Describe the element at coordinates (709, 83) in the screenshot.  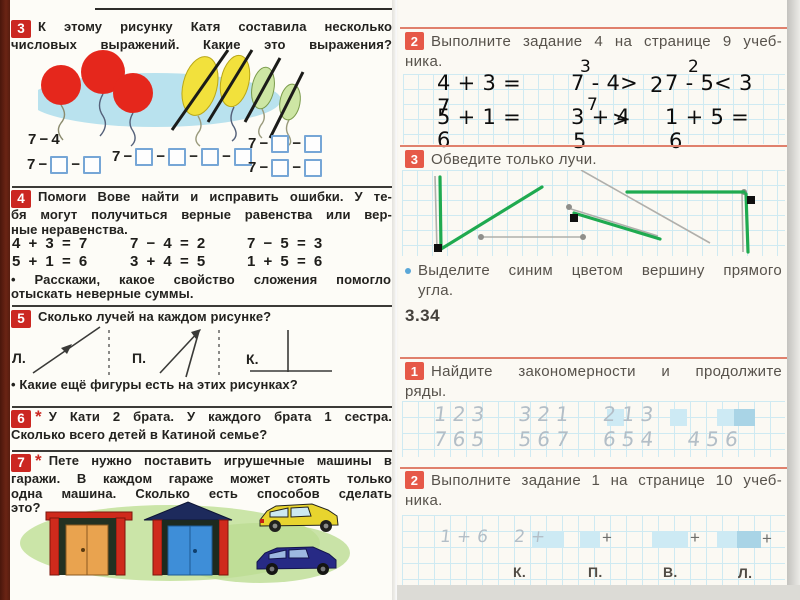
I see `typed-answer: 7 - 5< 3` at that location.